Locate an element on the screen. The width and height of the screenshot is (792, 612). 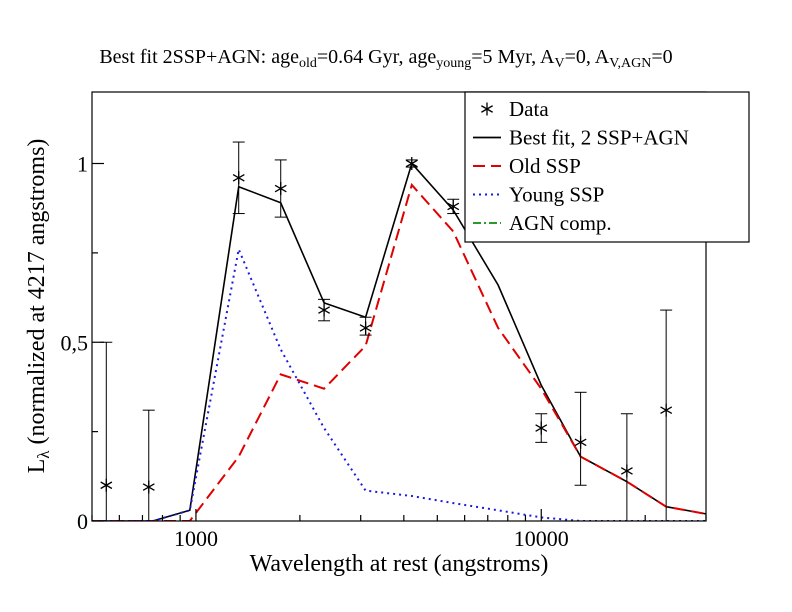
legend-box is located at coordinates (607, 167).